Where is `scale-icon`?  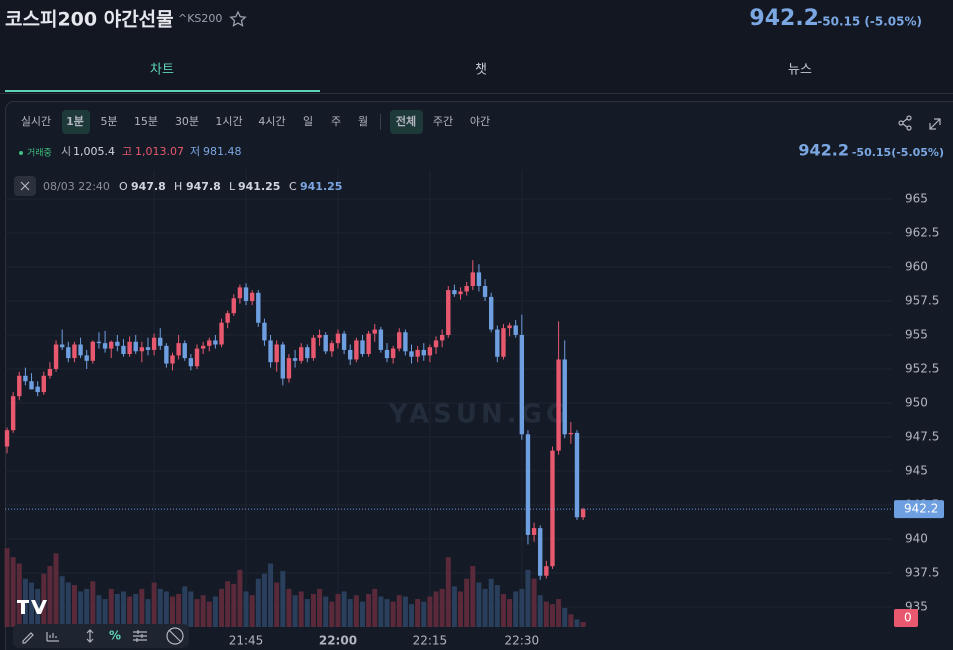
scale-icon is located at coordinates (90, 636).